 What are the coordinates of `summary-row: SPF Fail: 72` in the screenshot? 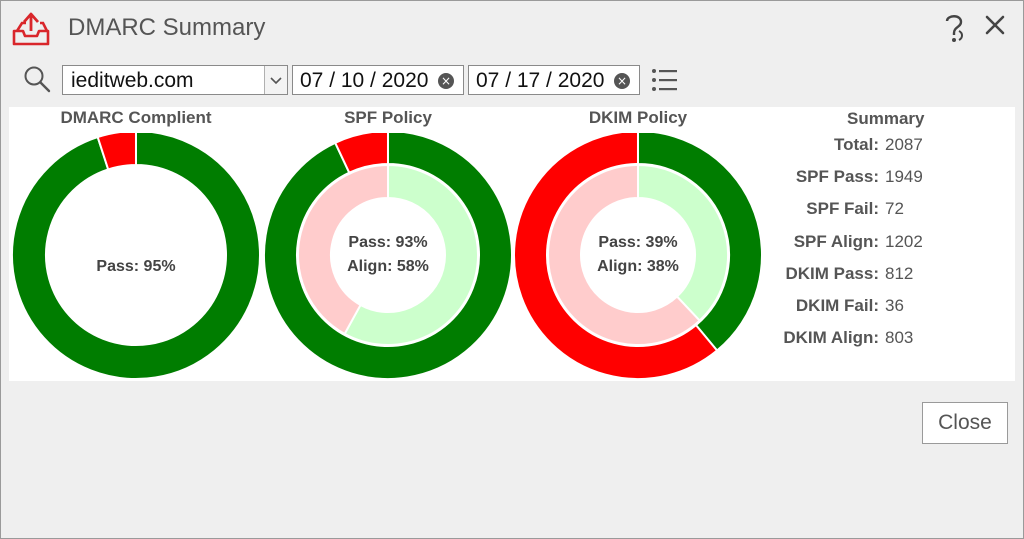 It's located at (879, 211).